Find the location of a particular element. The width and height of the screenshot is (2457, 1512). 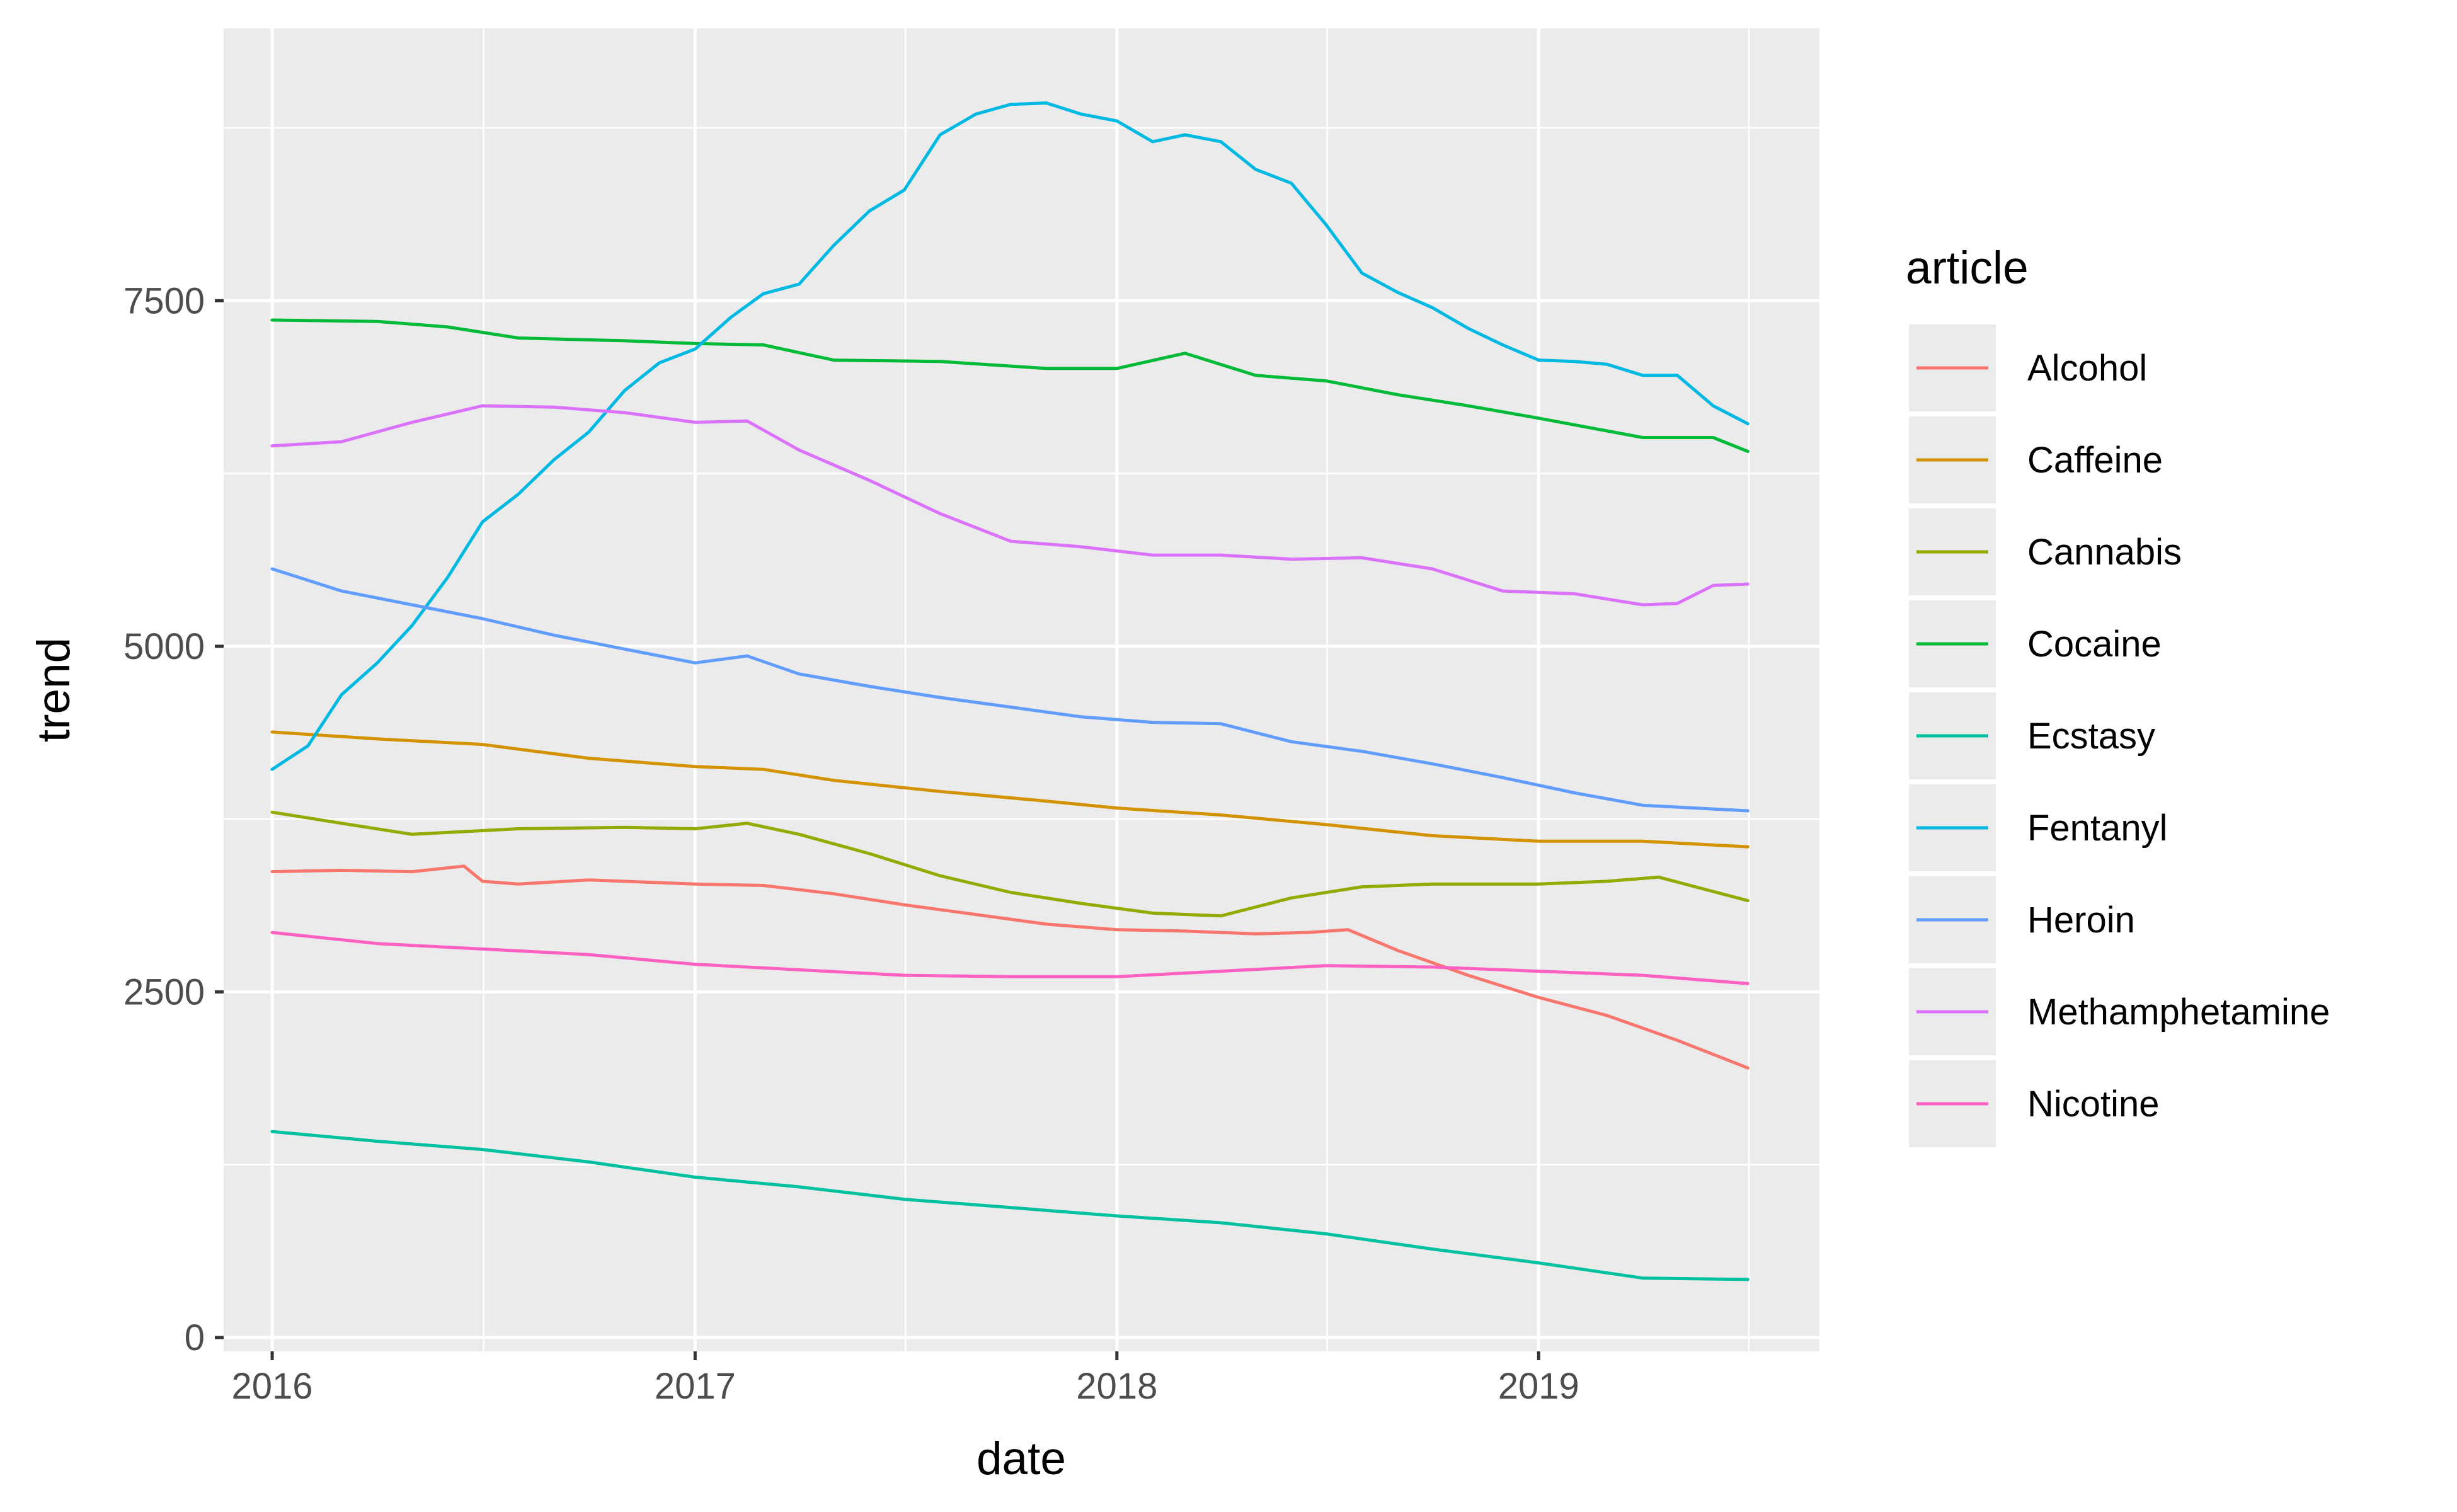

series-line-methamphetamine is located at coordinates (1010, 505).